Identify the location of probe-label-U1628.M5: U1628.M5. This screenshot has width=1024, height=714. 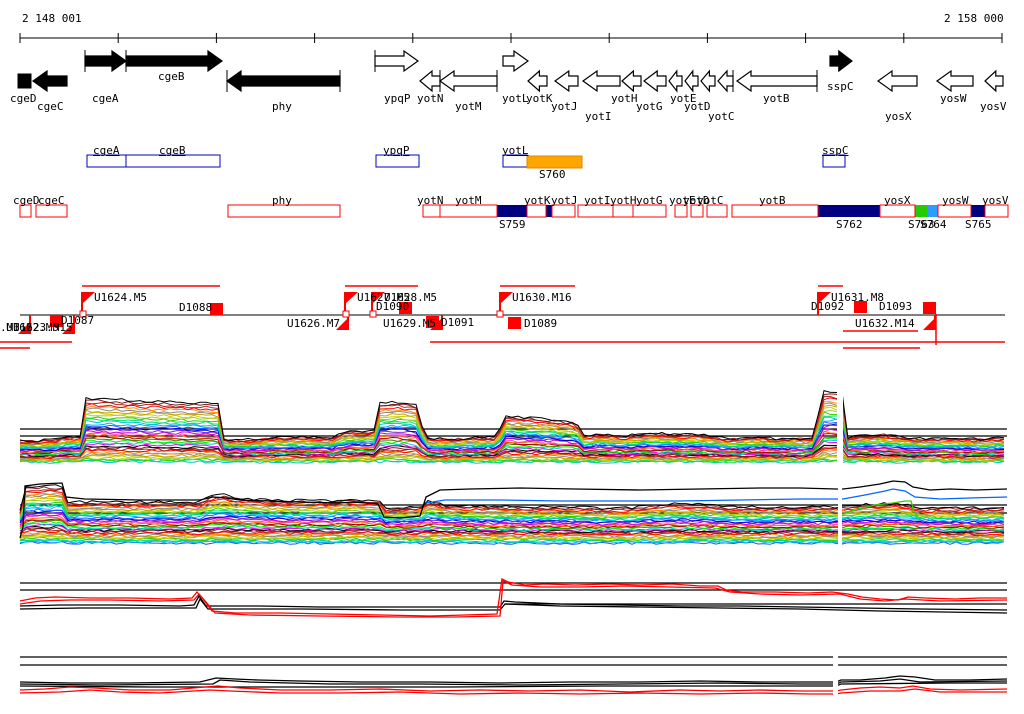
(410, 297).